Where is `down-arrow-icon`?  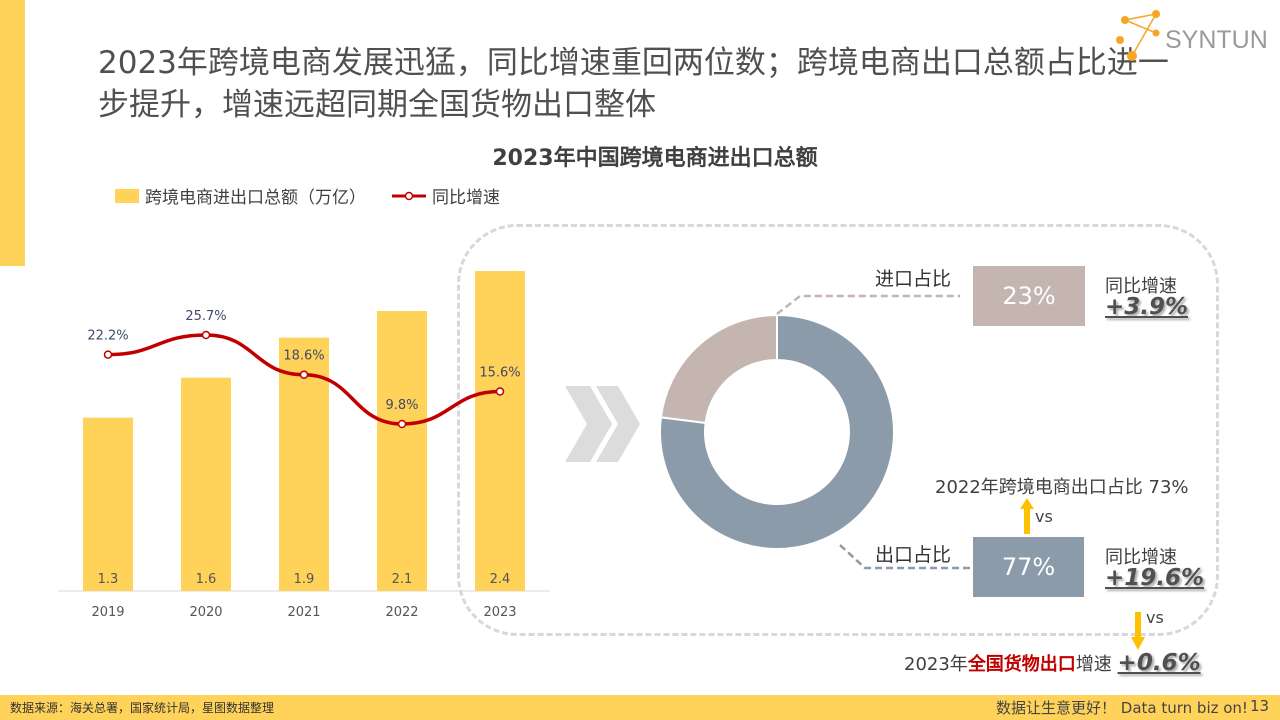
down-arrow-icon is located at coordinates (1138, 631).